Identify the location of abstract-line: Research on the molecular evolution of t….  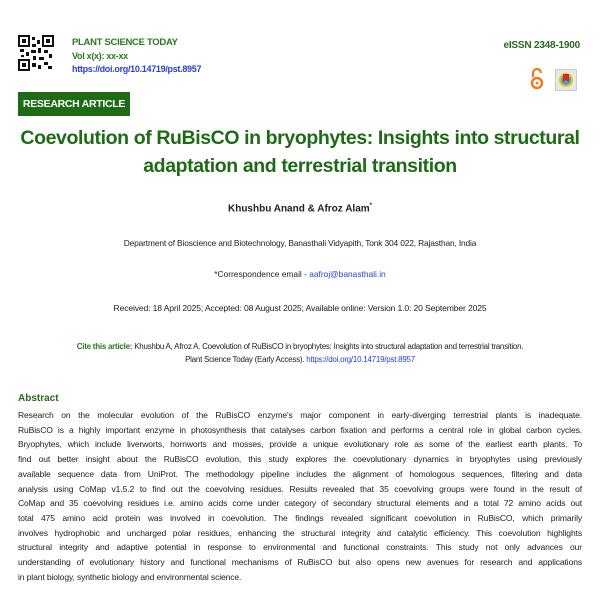
(300, 415).